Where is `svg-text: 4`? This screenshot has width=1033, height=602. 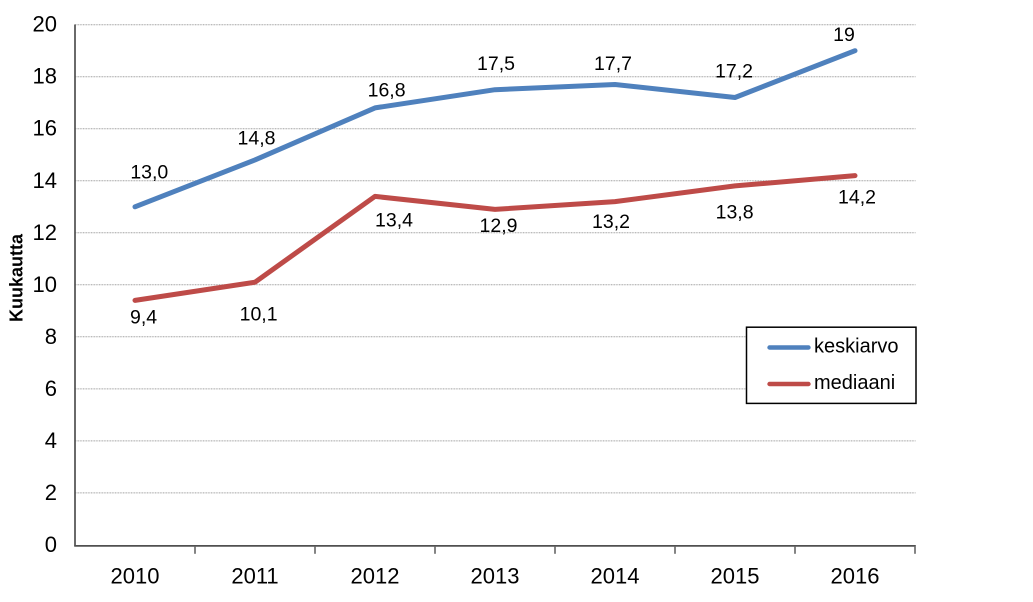 svg-text: 4 is located at coordinates (51, 440).